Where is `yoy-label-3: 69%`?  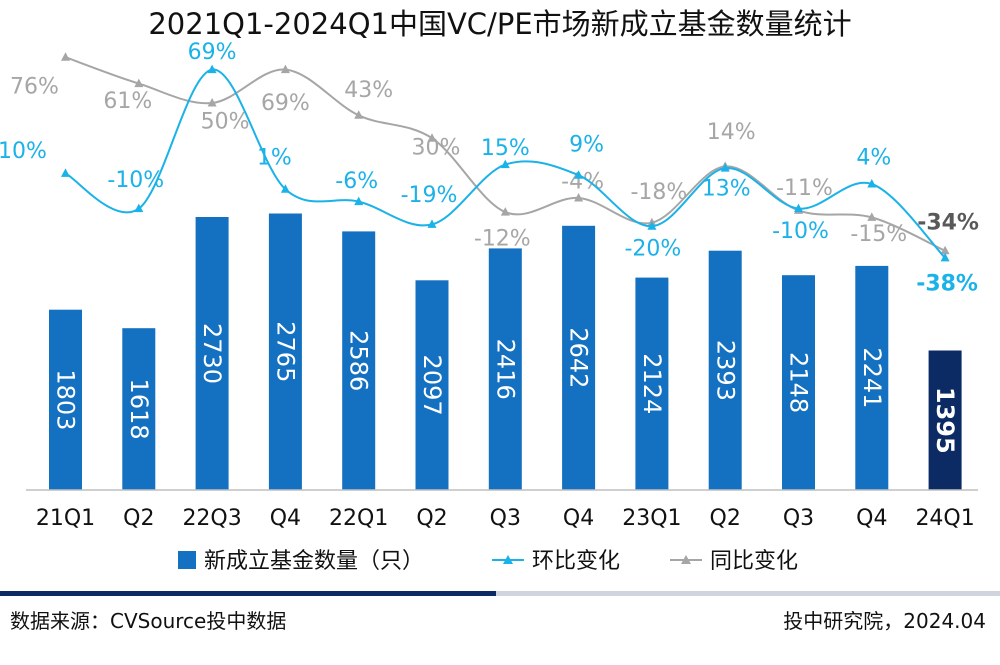 yoy-label-3: 69% is located at coordinates (285, 103).